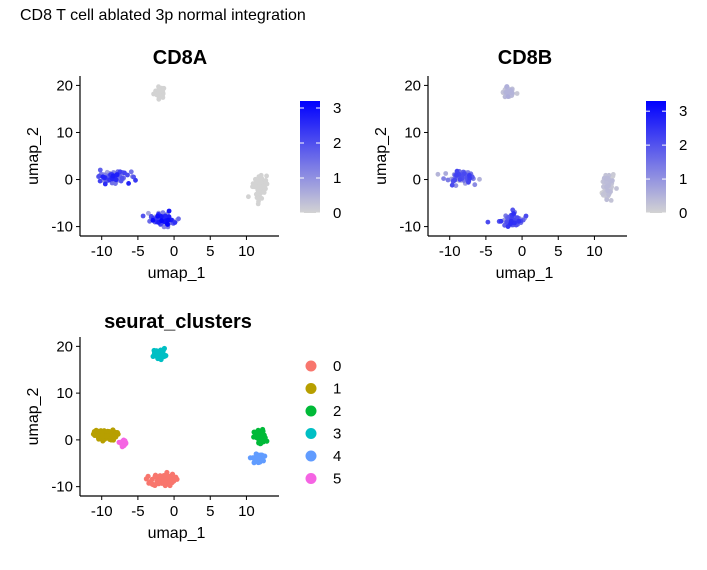  I want to click on figure-title: CD8 T cell ablated 3p normal integration, so click(163, 15).